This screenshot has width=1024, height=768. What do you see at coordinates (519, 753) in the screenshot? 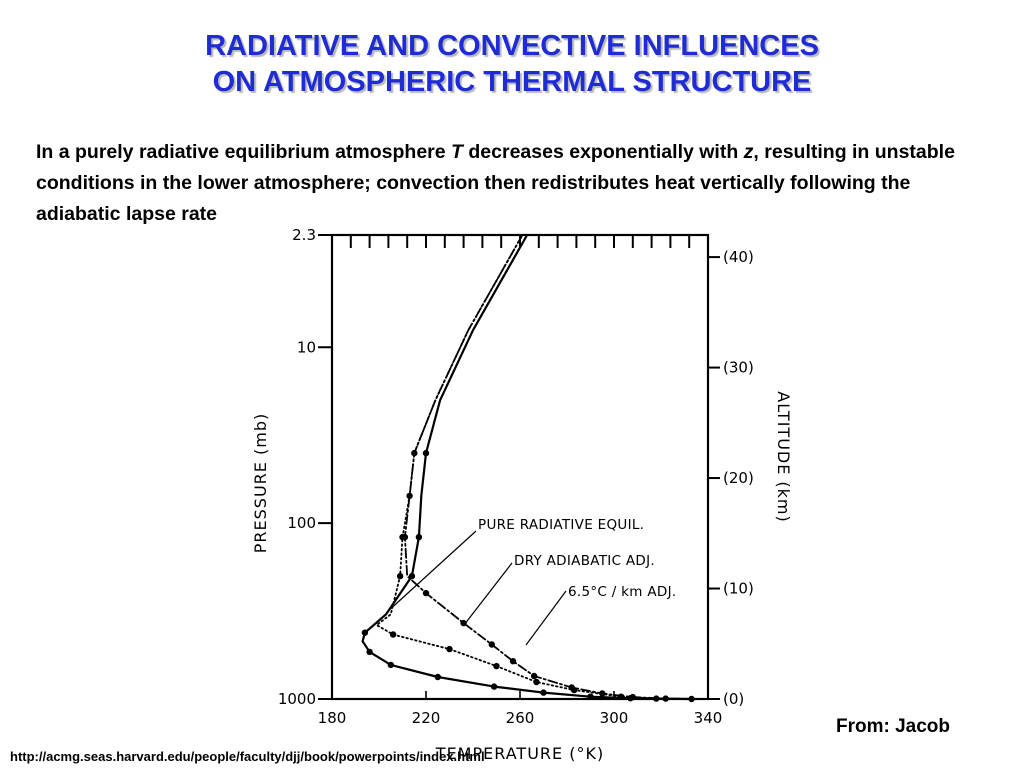
I see `x-axis-label: TEMPERATURE (°K)` at bounding box center [519, 753].